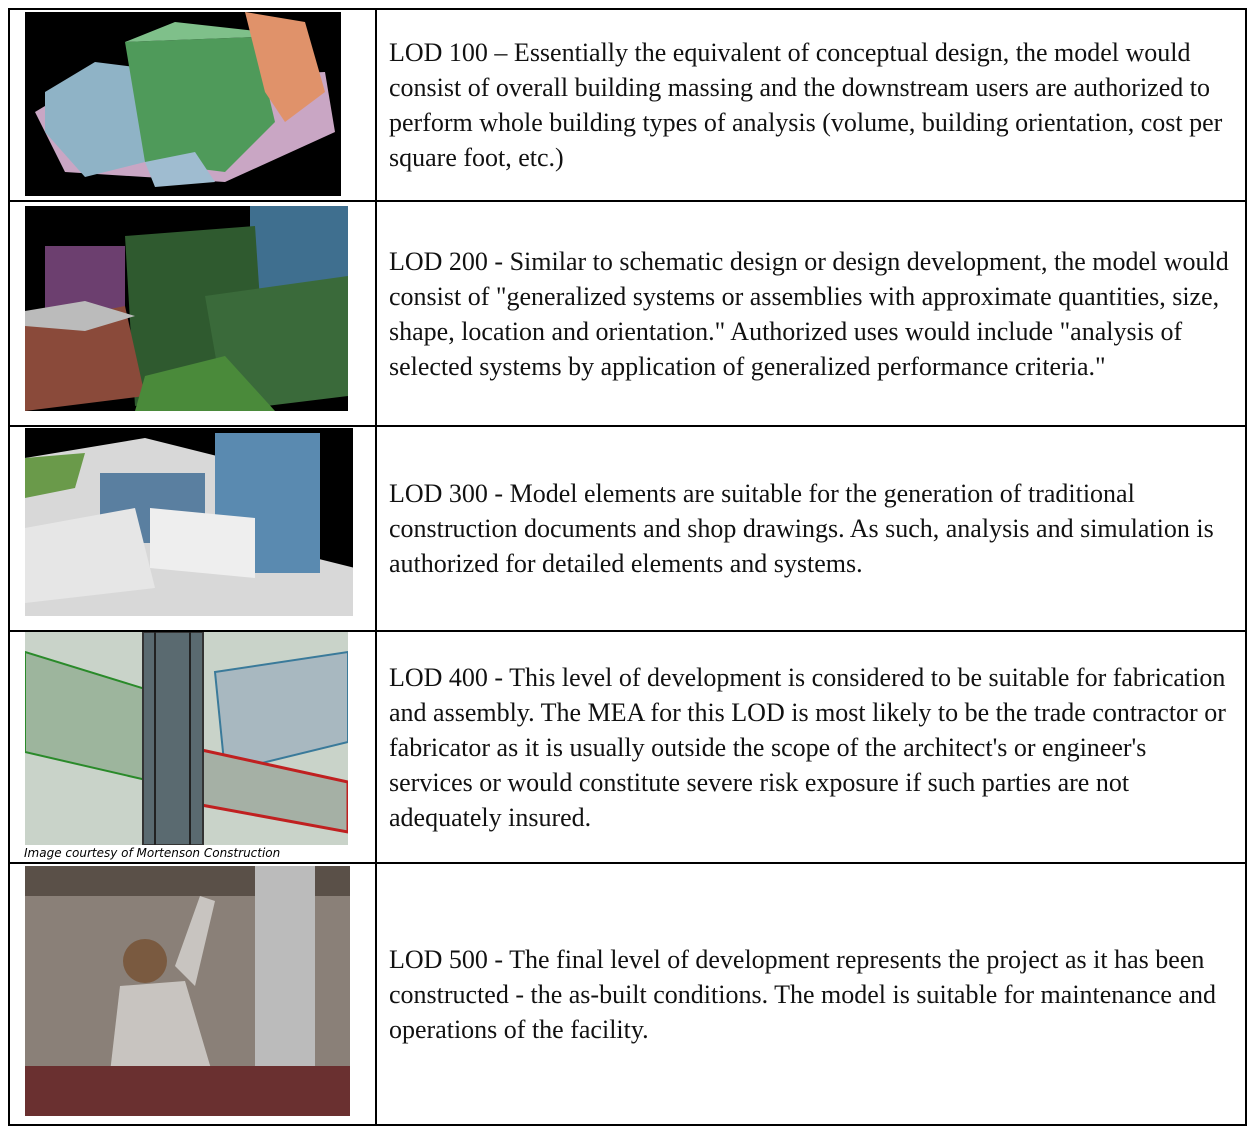 This screenshot has height=1126, width=1251. Describe the element at coordinates (186, 308) in the screenshot. I see `schematic-model-image` at that location.